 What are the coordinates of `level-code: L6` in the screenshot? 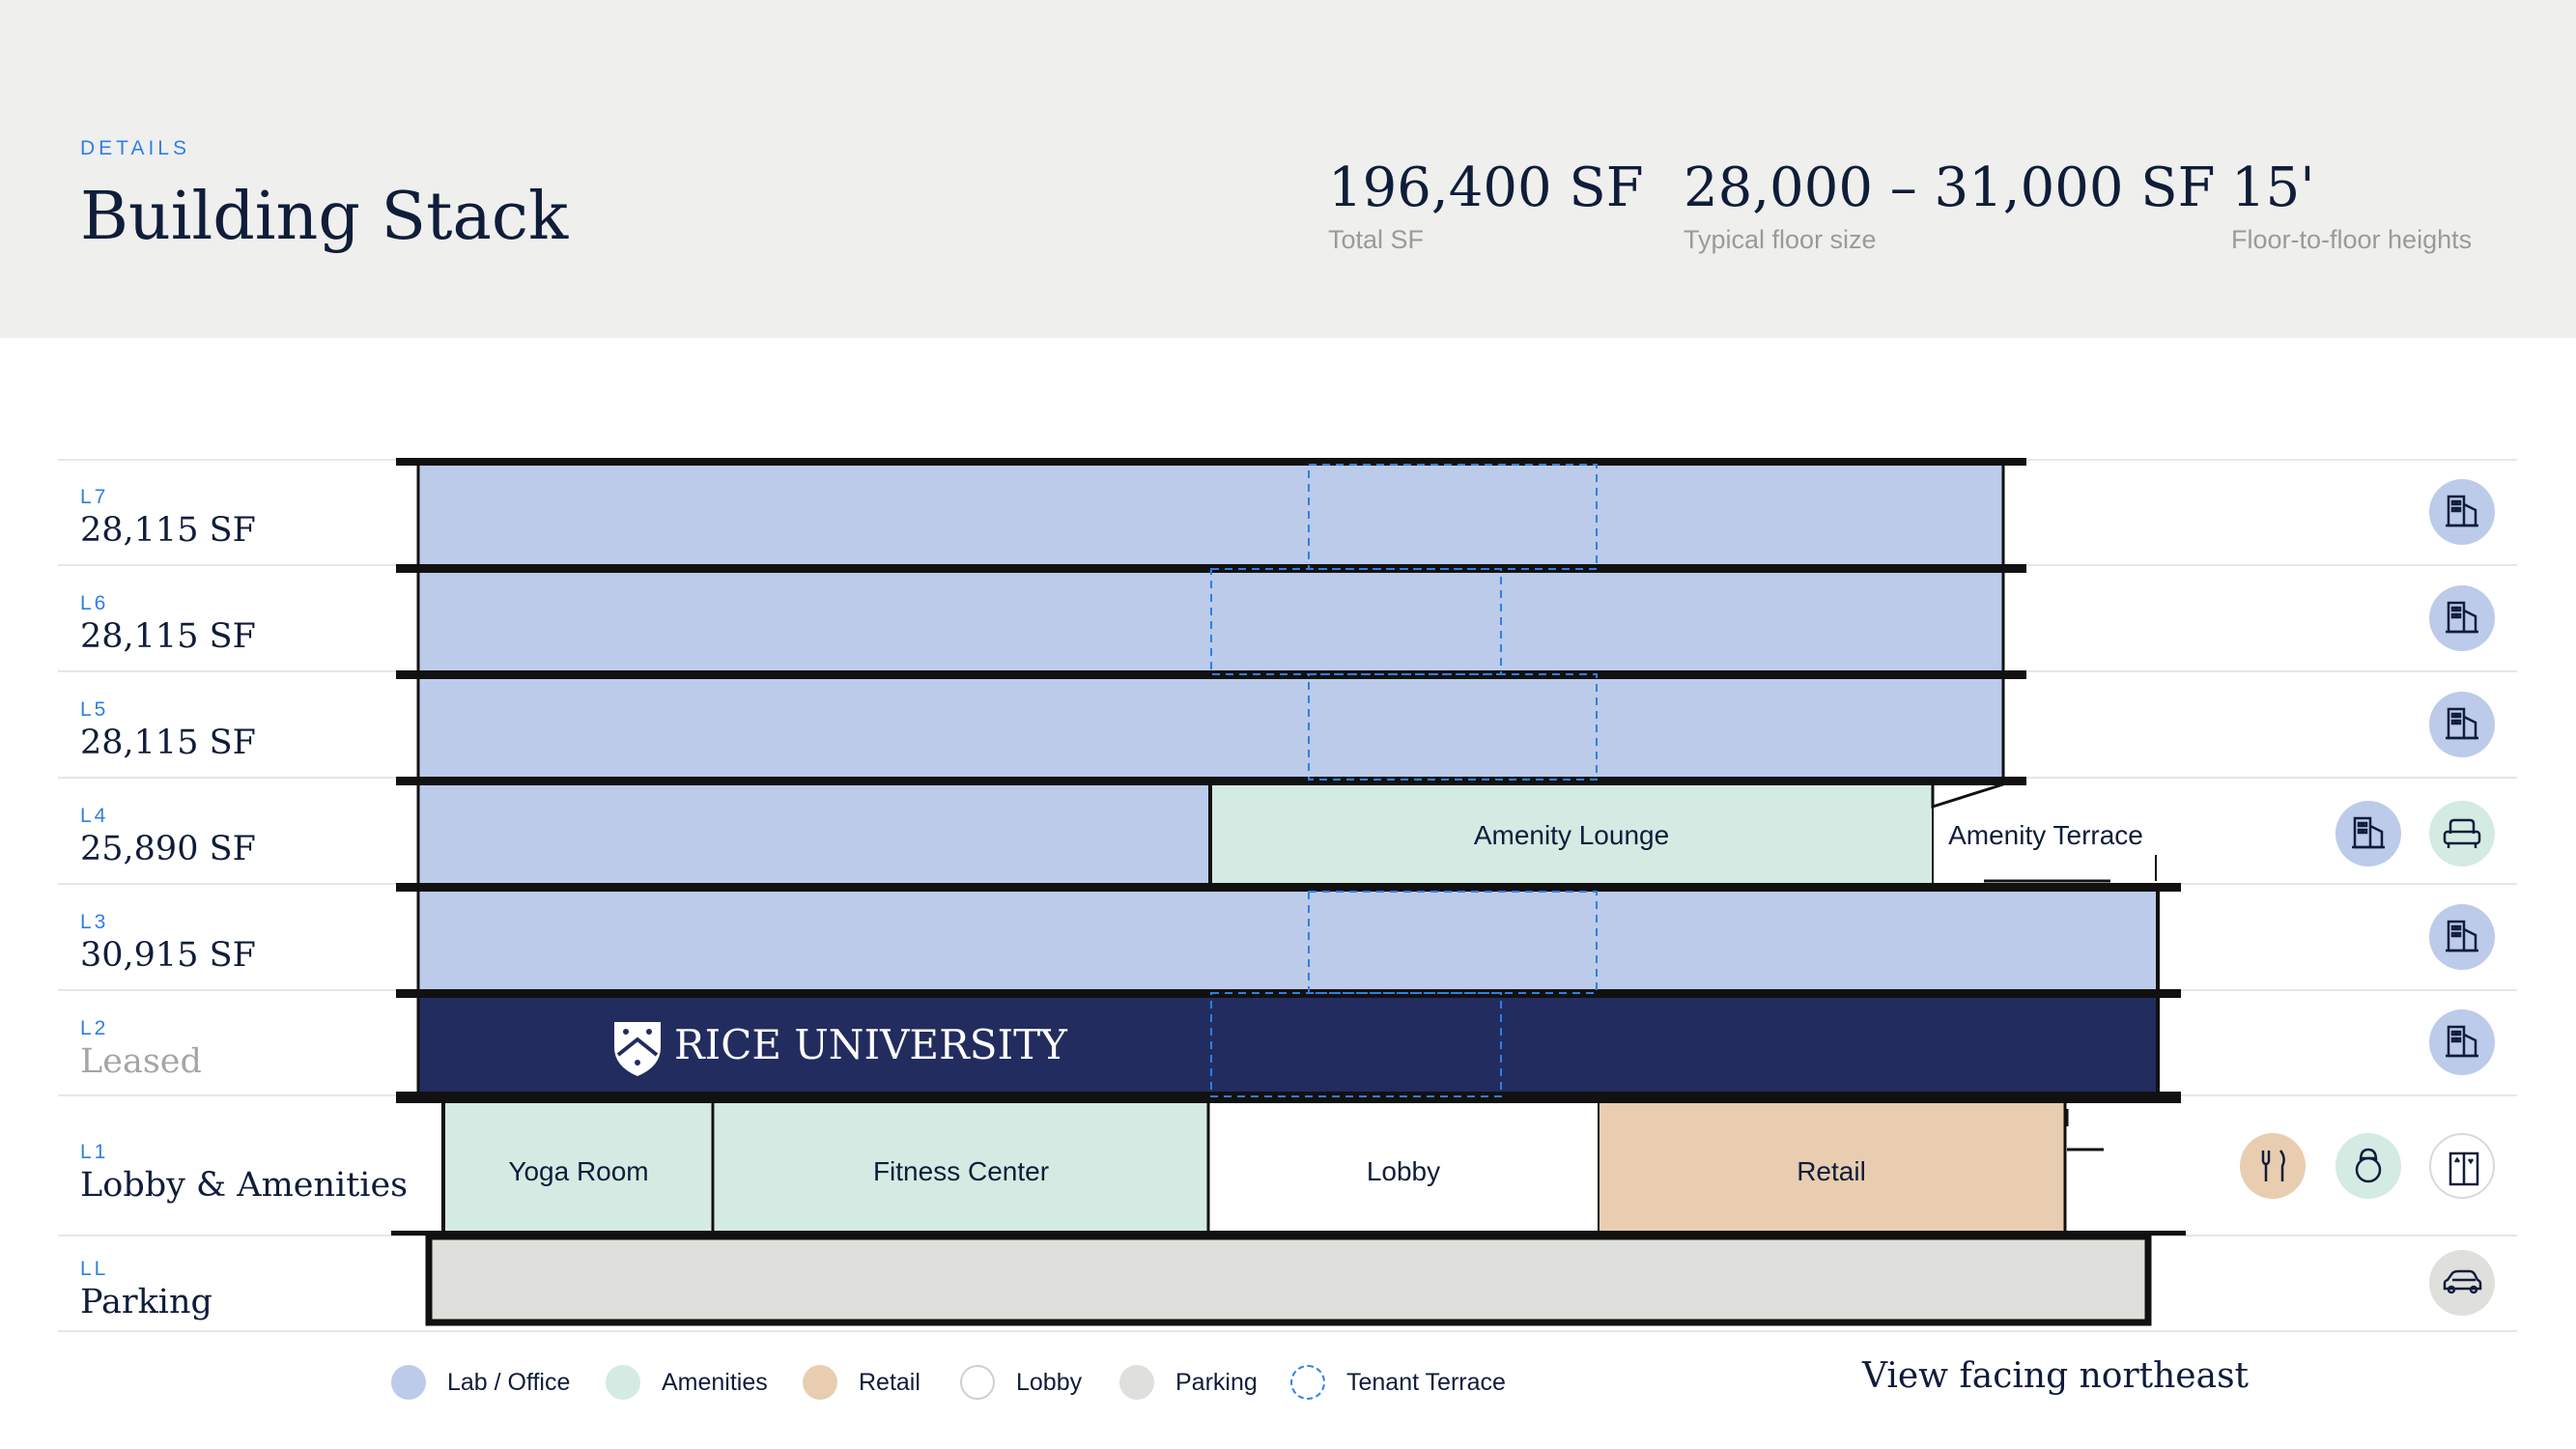 It's located at (94, 603).